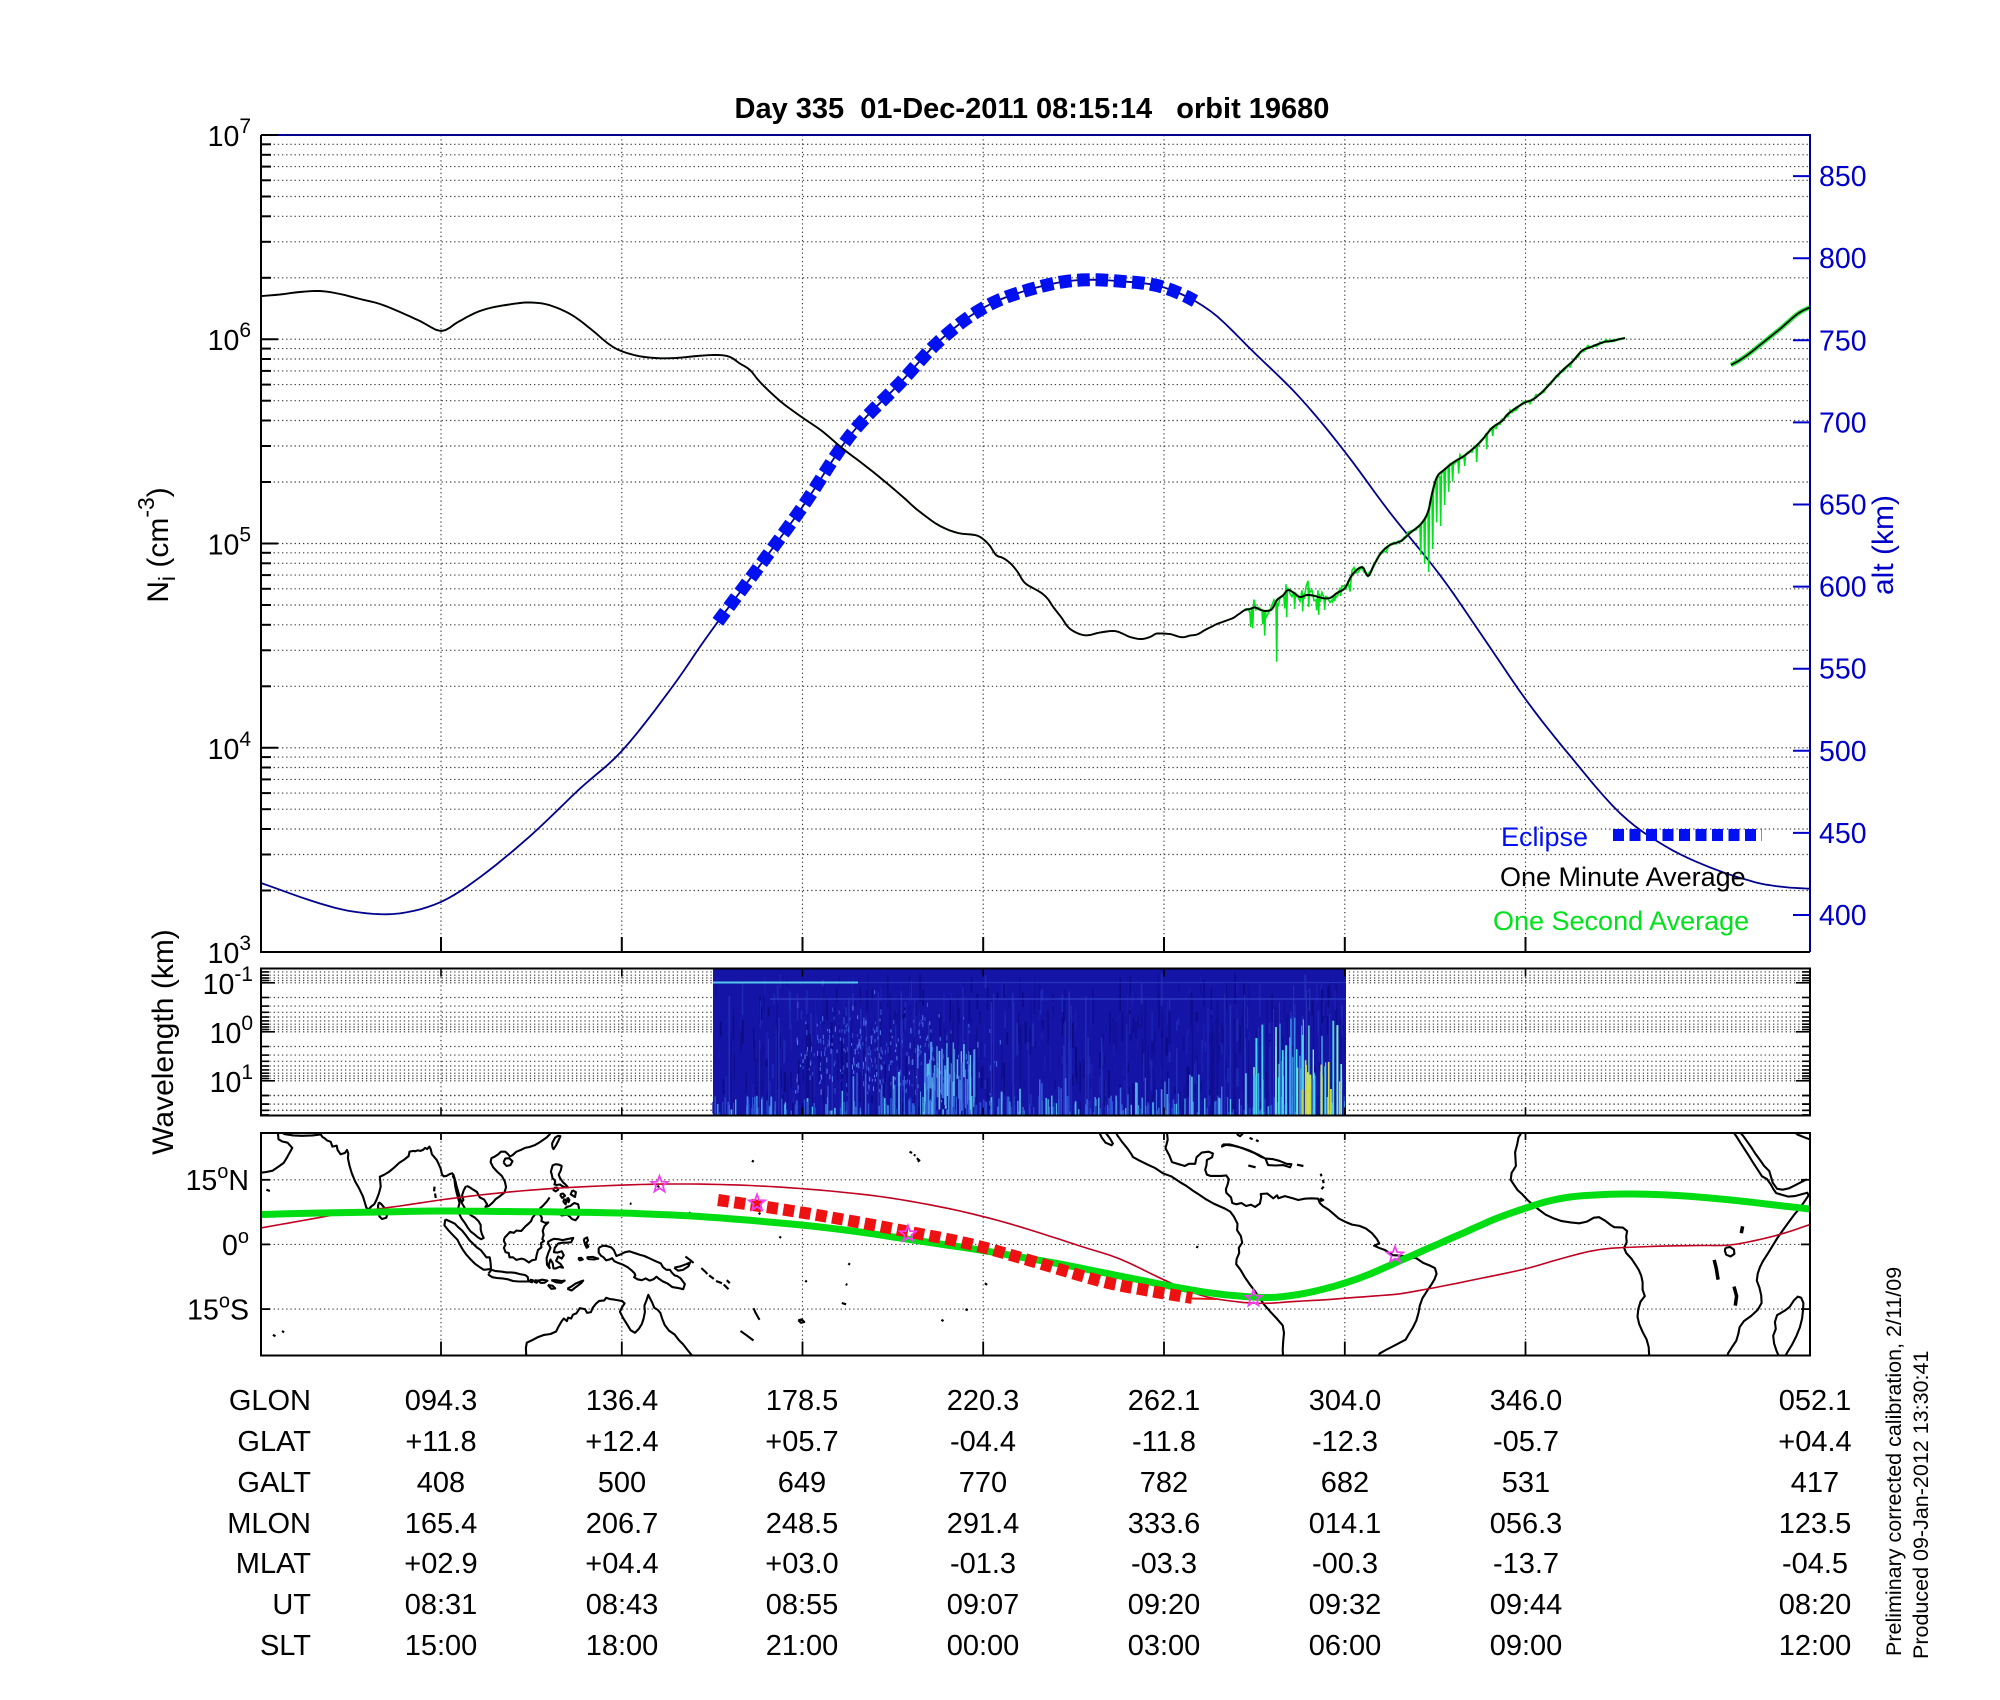  I want to click on svg-text: 700, so click(1843, 423).